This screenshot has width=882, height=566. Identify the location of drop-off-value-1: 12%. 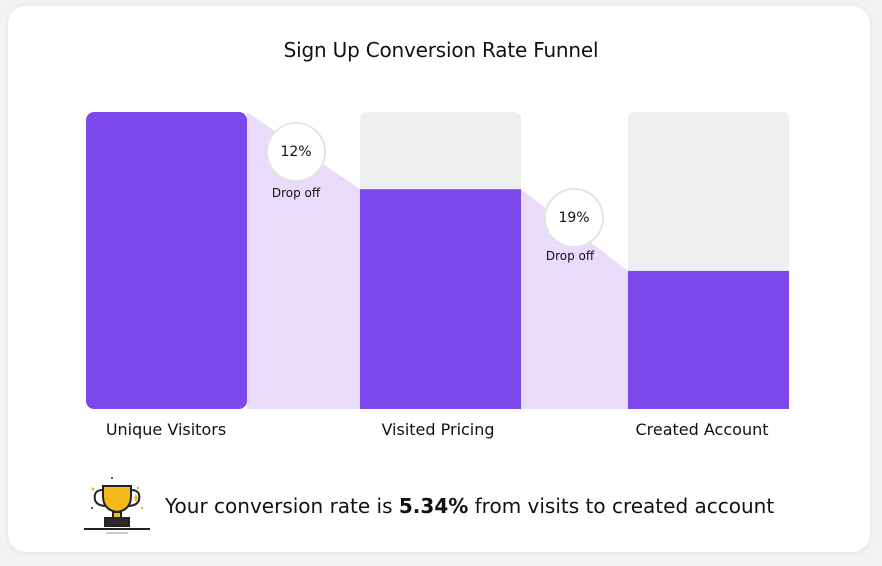
(296, 152).